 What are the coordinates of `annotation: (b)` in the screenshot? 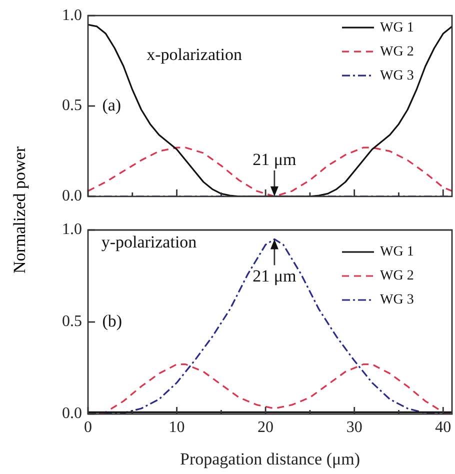 It's located at (112, 320).